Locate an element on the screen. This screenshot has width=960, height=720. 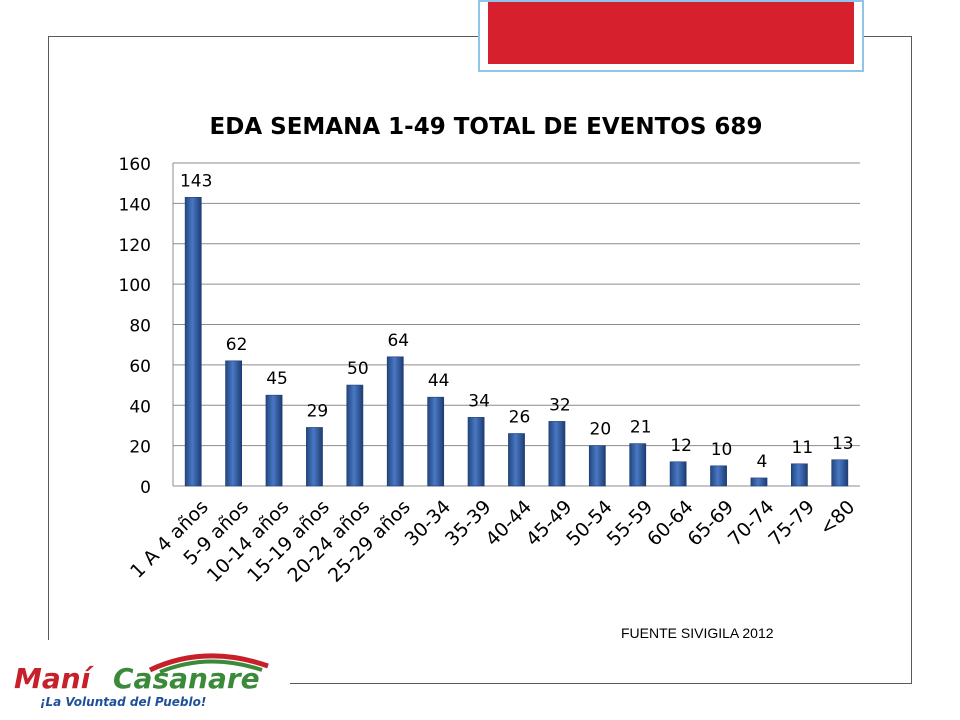
data-label: 62 is located at coordinates (237, 345).